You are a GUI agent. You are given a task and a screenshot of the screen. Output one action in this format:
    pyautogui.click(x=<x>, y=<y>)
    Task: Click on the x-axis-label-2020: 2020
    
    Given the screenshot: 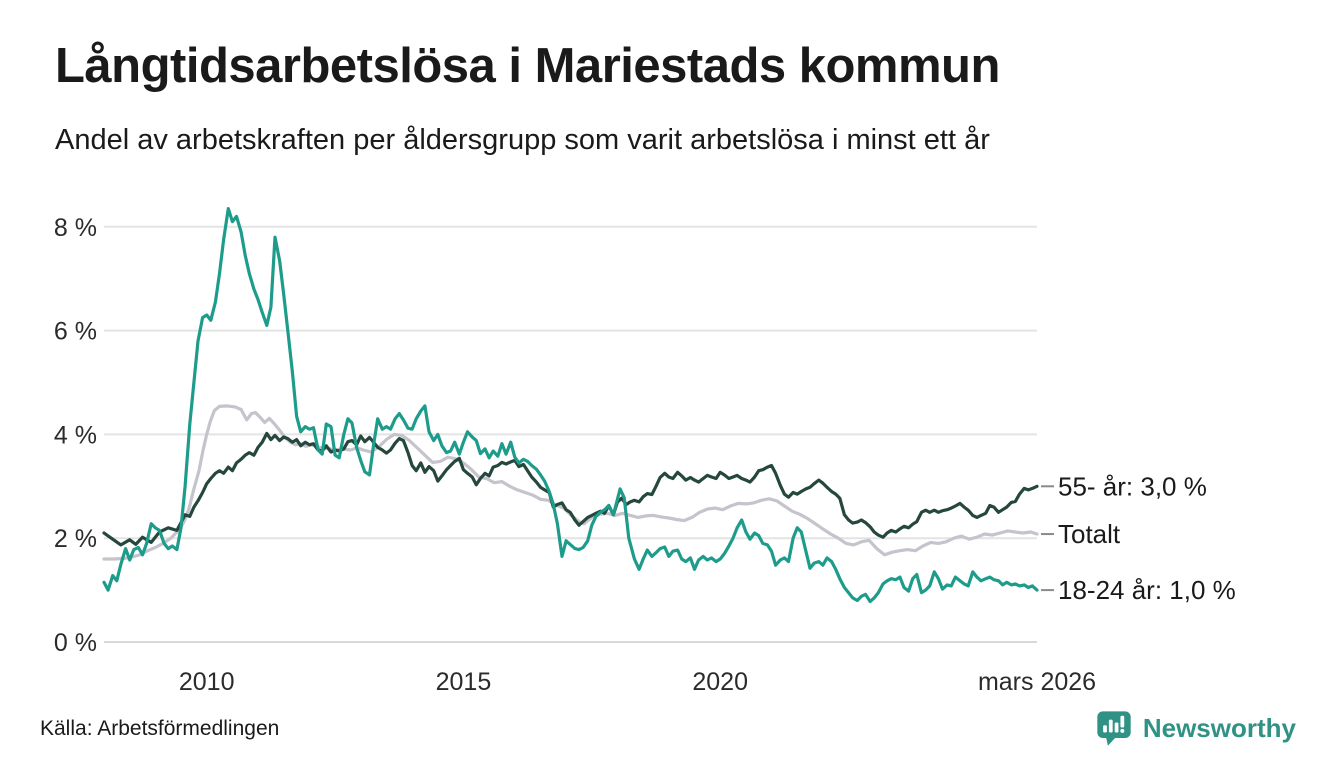 What is the action you would take?
    pyautogui.click(x=720, y=682)
    